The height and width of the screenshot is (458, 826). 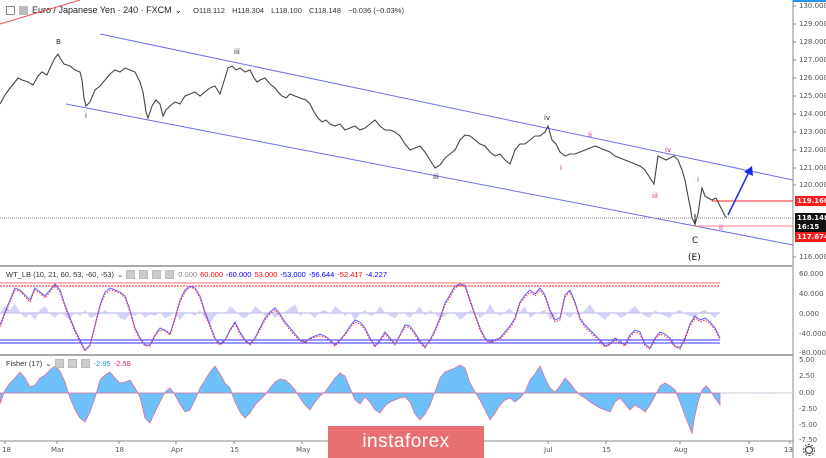 I want to click on wt-value: -53.000, so click(x=293, y=274).